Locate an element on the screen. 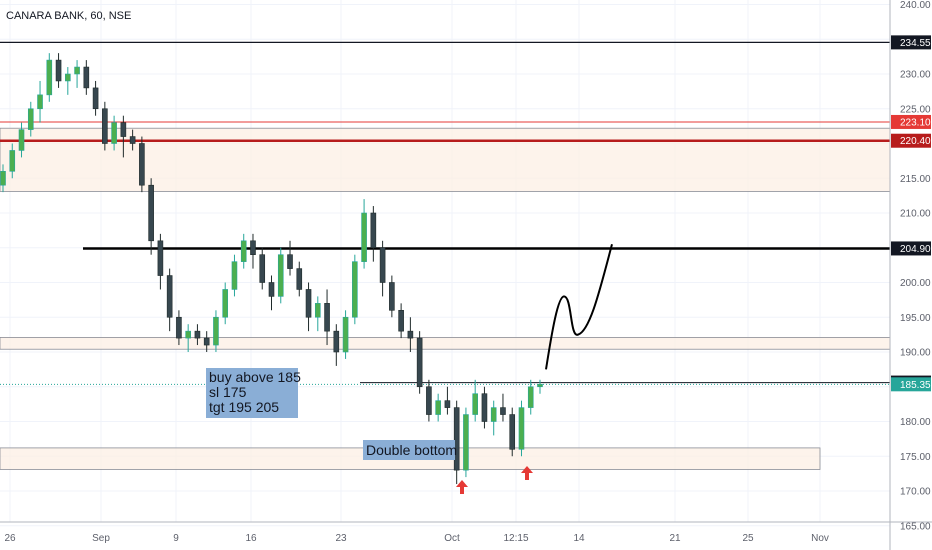 Image resolution: width=932 pixels, height=550 pixels. y-tick-label: 225.00 is located at coordinates (915, 109).